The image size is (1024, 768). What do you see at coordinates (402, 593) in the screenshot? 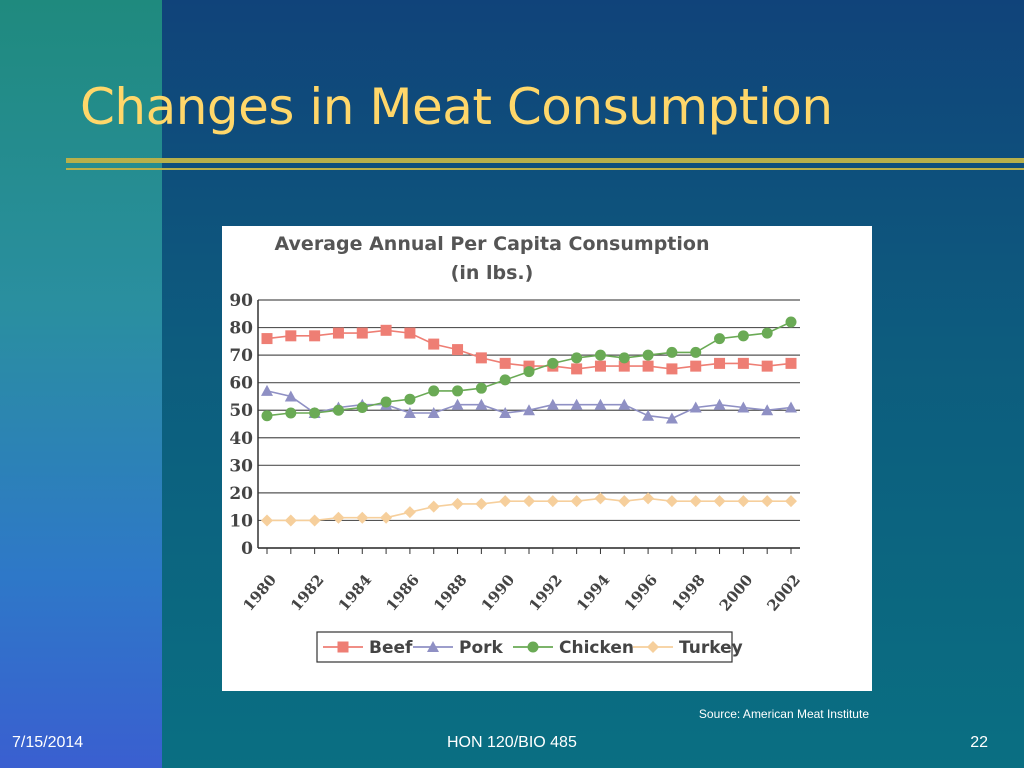
I see `x-tick-label: 1986` at bounding box center [402, 593].